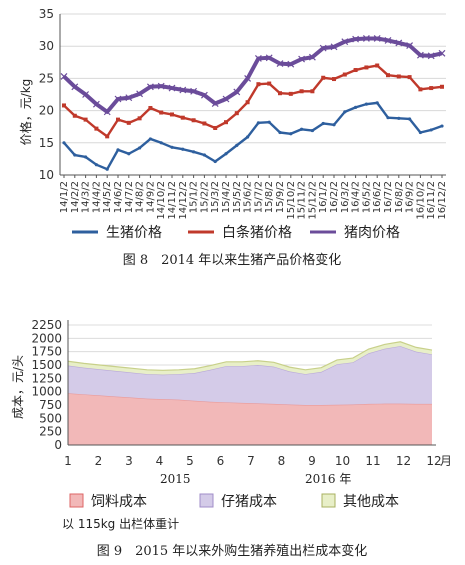  I want to click on price-chart-x-tick-label: 14/3/2, so click(86, 197).